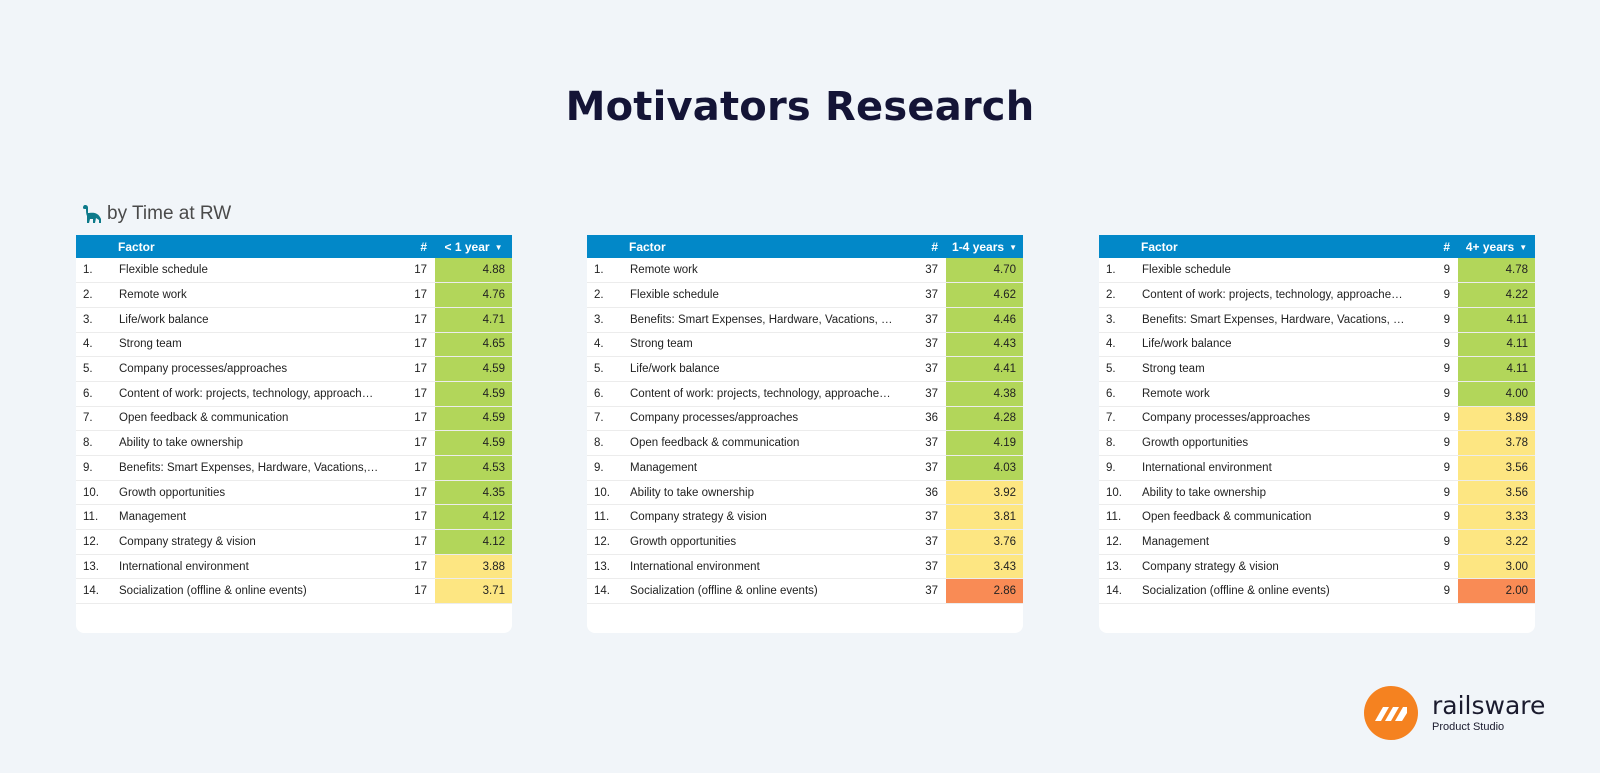 This screenshot has width=1600, height=773. Describe the element at coordinates (294, 320) in the screenshot. I see `table-row: 3. Life/work balance 17 4.71` at that location.